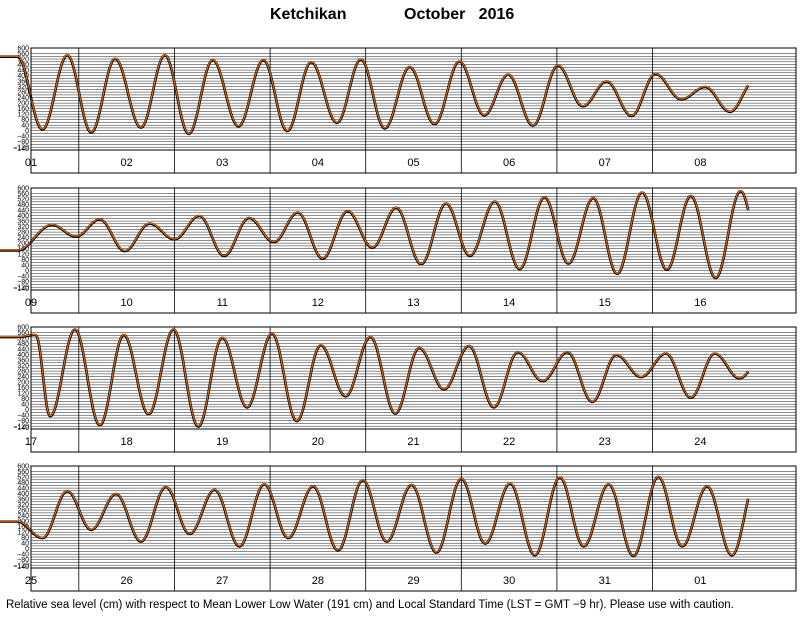 The height and width of the screenshot is (618, 800). What do you see at coordinates (509, 303) in the screenshot?
I see `day-label: 14` at bounding box center [509, 303].